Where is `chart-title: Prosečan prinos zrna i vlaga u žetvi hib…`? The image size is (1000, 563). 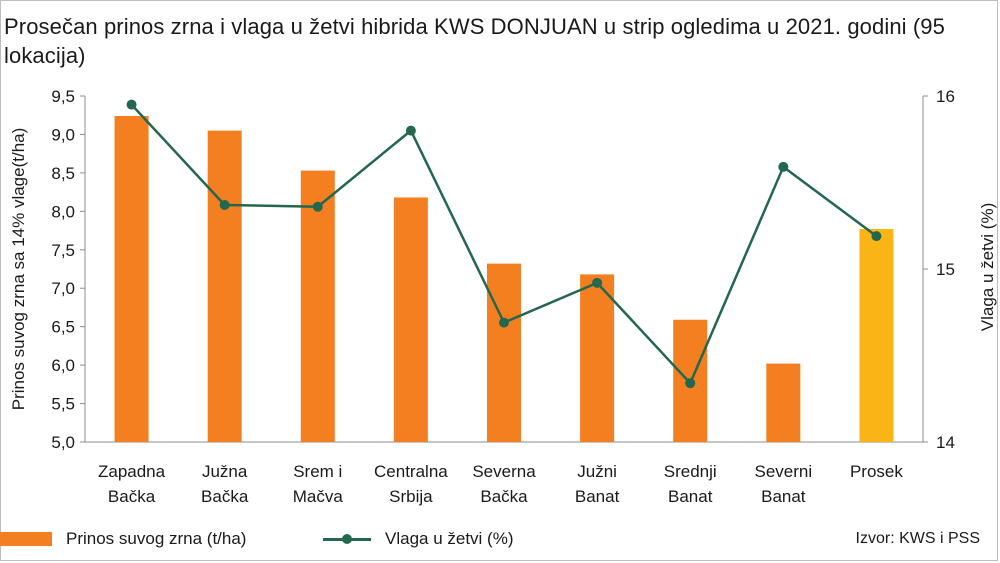
chart-title: Prosečan prinos zrna i vlaga u žetvi hib… is located at coordinates (474, 41).